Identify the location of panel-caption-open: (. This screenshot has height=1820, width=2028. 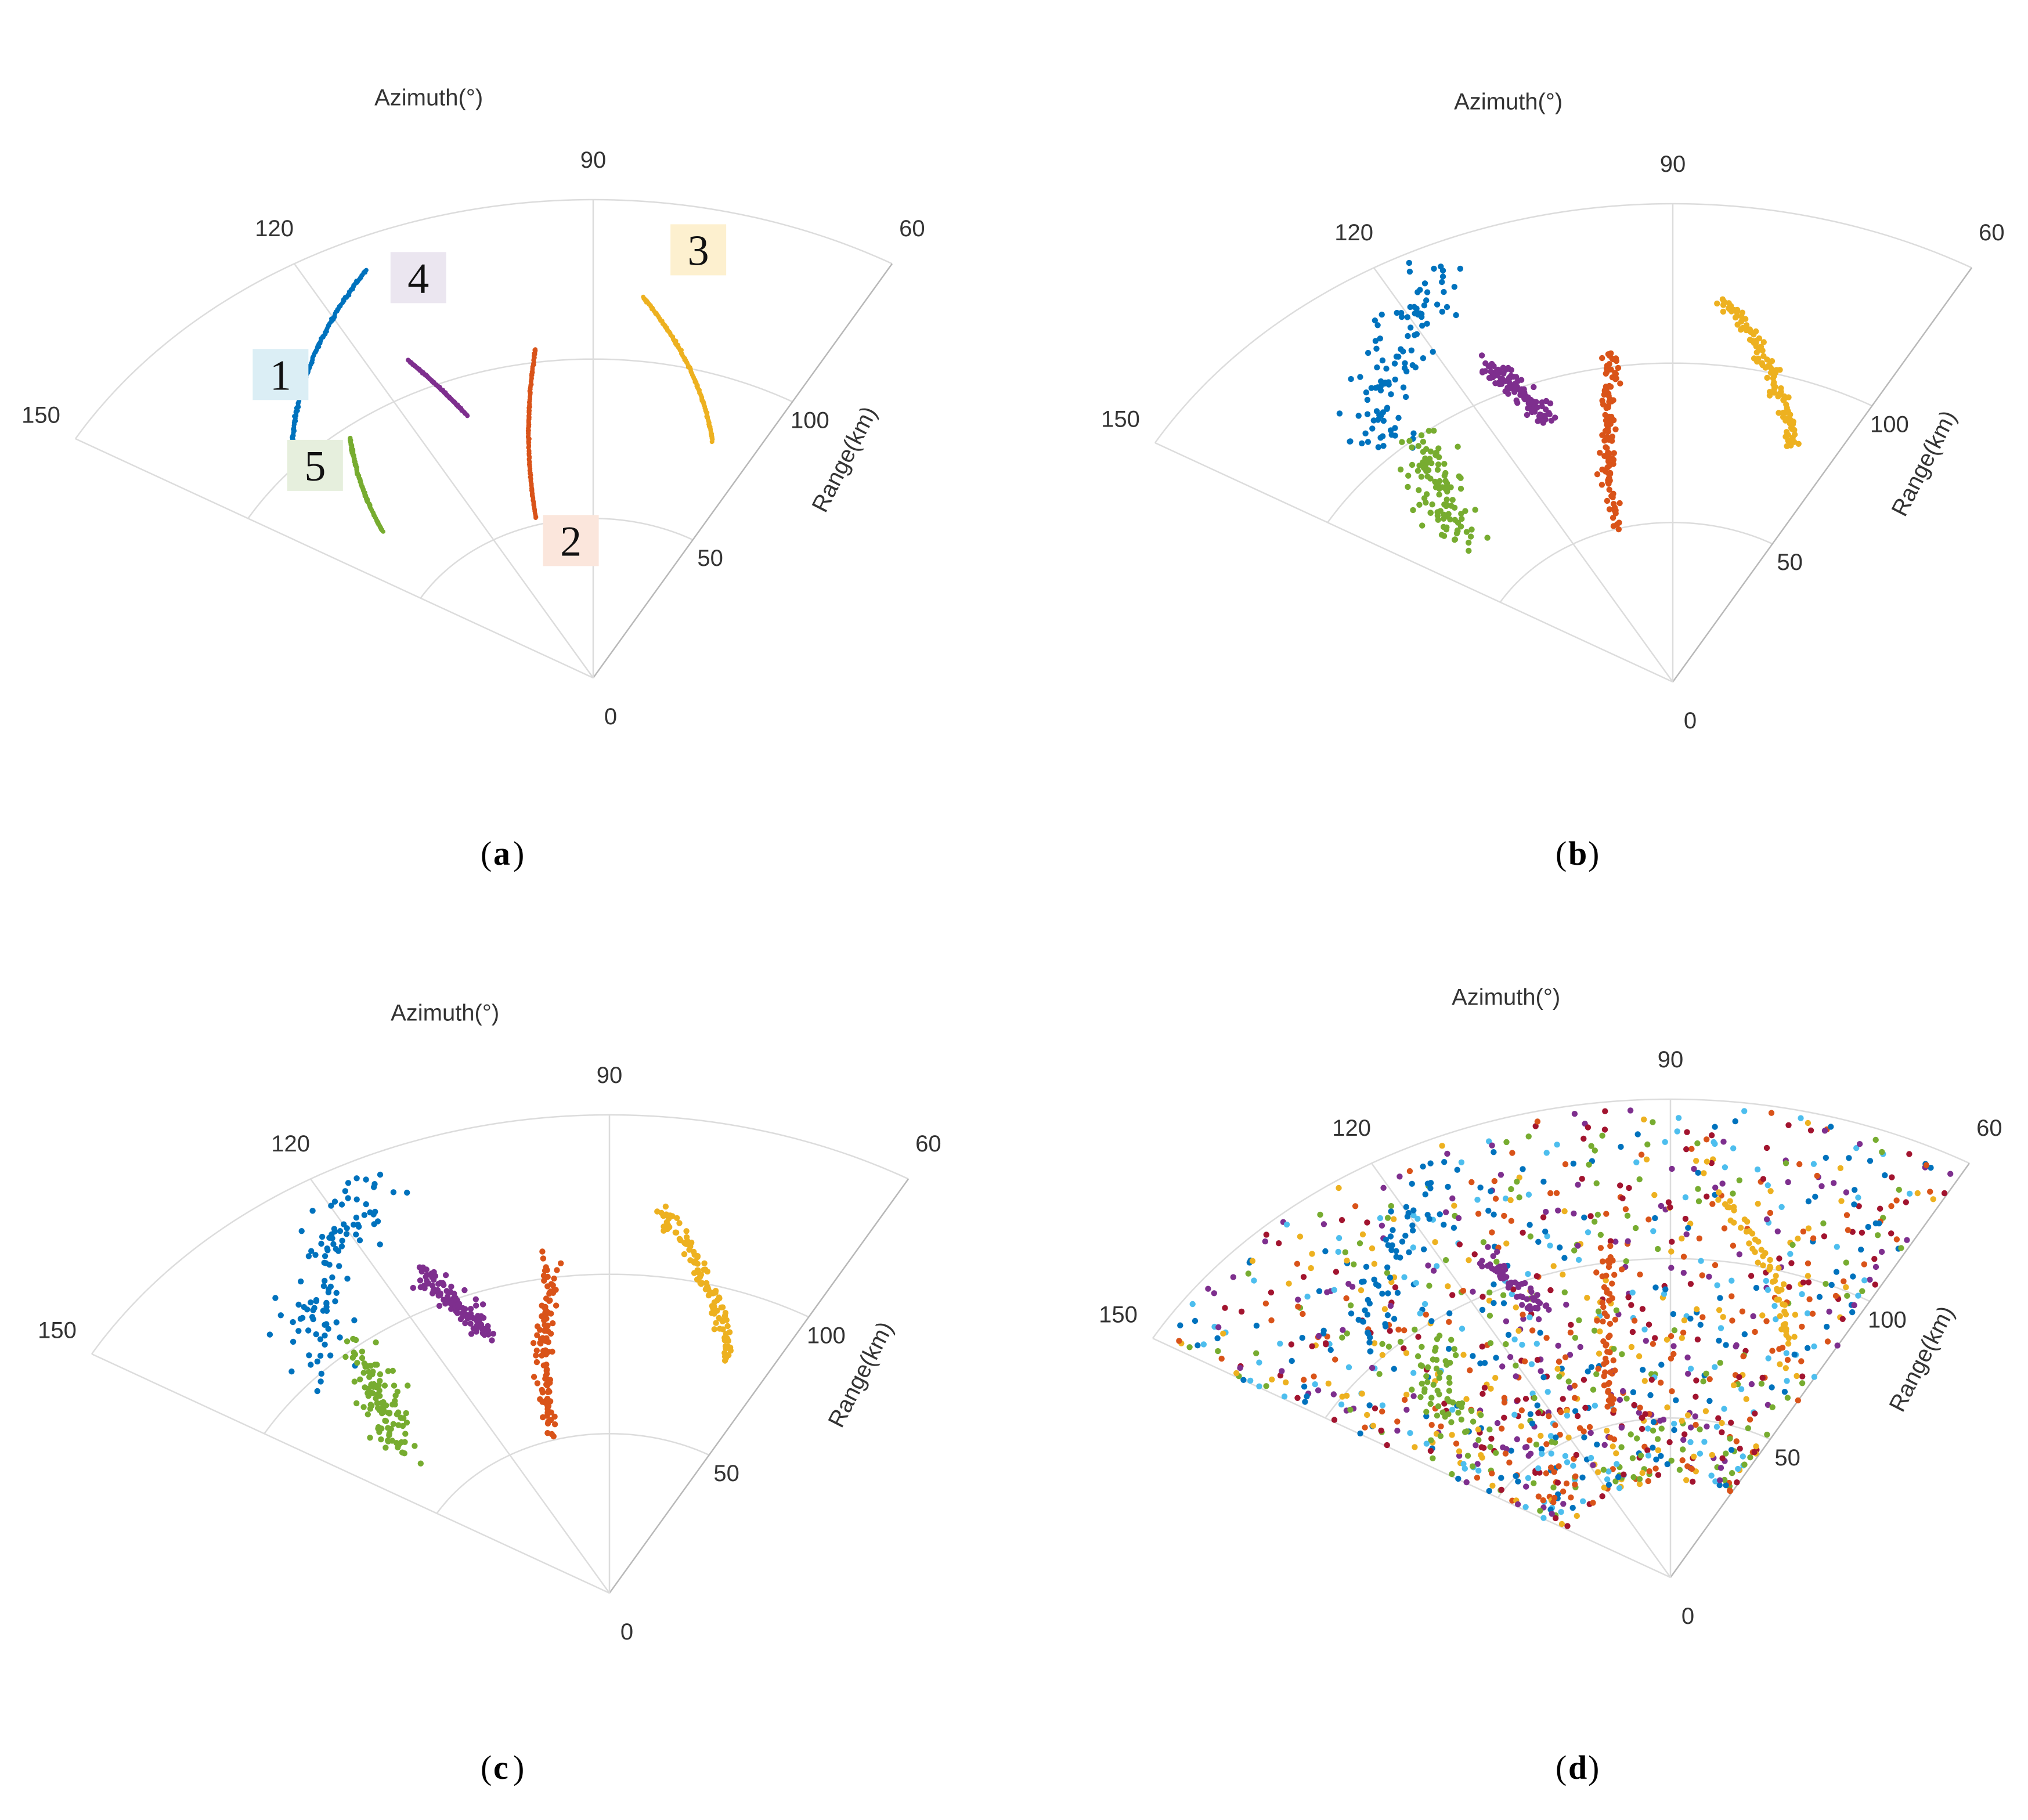
(1561, 854).